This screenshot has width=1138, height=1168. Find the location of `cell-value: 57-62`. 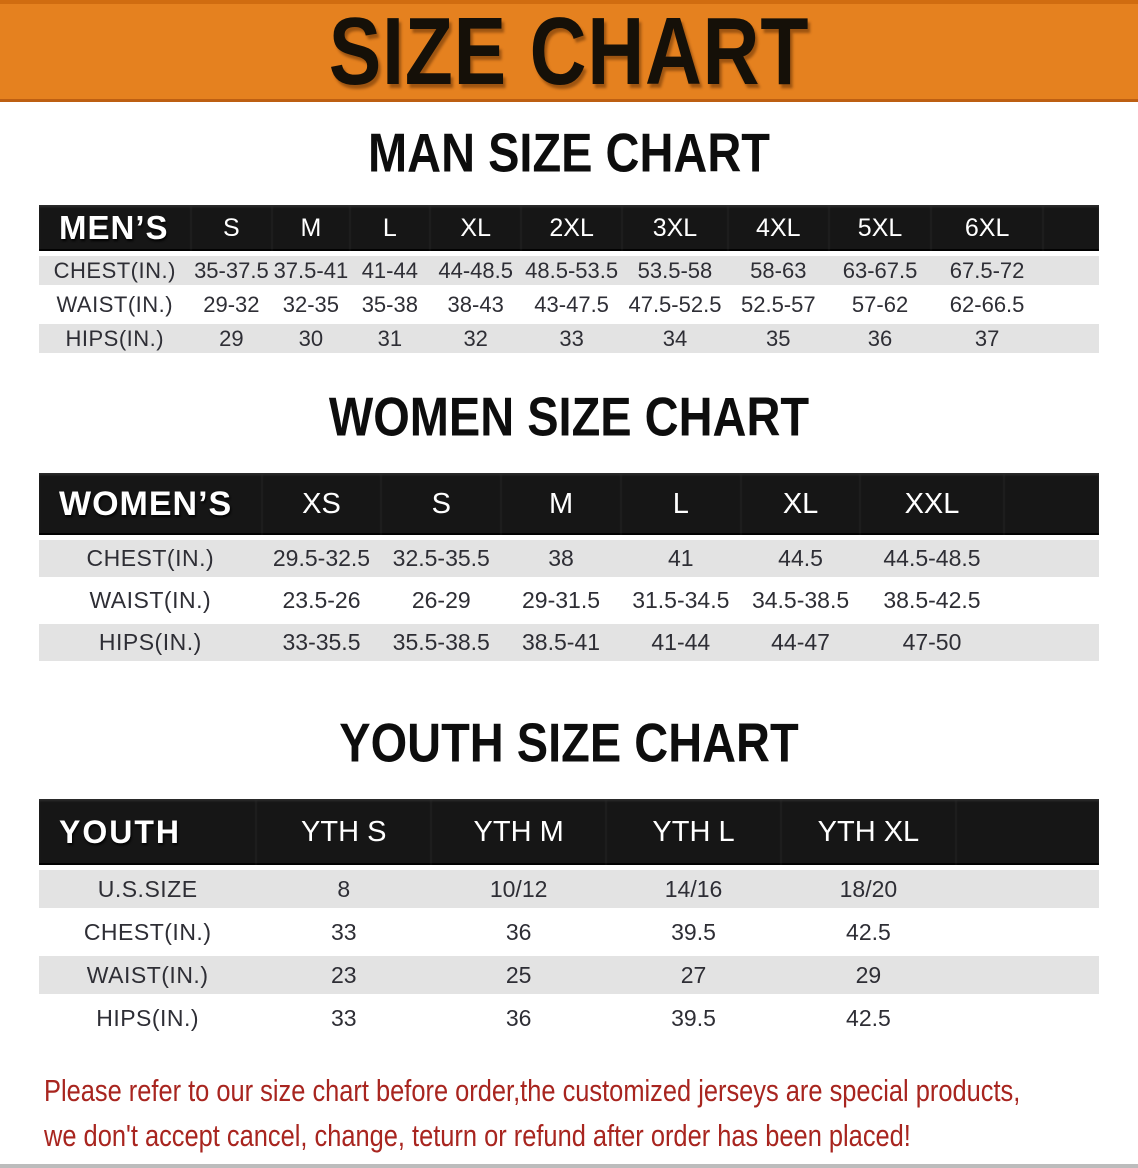

cell-value: 57-62 is located at coordinates (880, 304).